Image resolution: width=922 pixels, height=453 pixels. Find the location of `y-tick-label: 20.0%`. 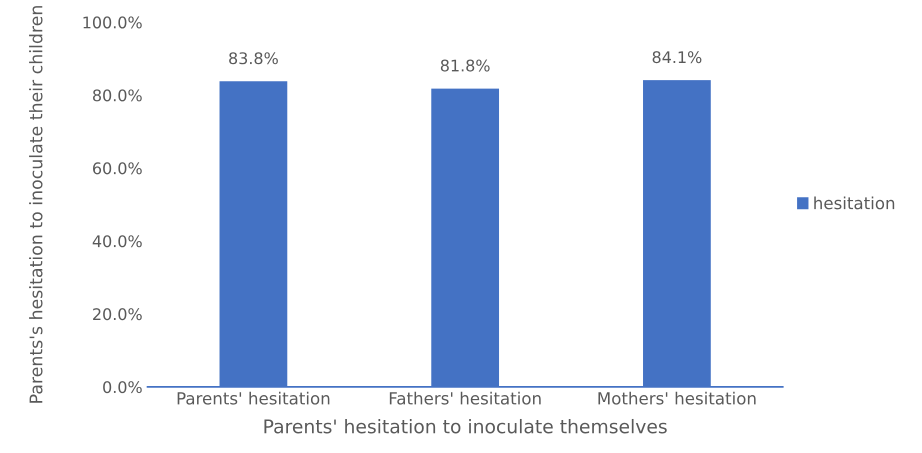

y-tick-label: 20.0% is located at coordinates (117, 314).